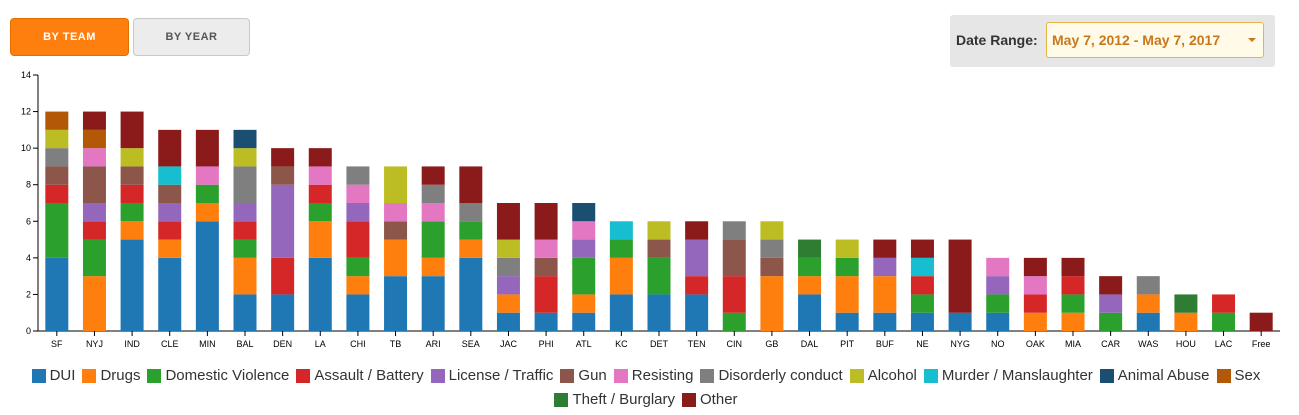 This screenshot has height=415, width=1299. Describe the element at coordinates (735, 344) in the screenshot. I see `x-tick-label: CIN` at that location.